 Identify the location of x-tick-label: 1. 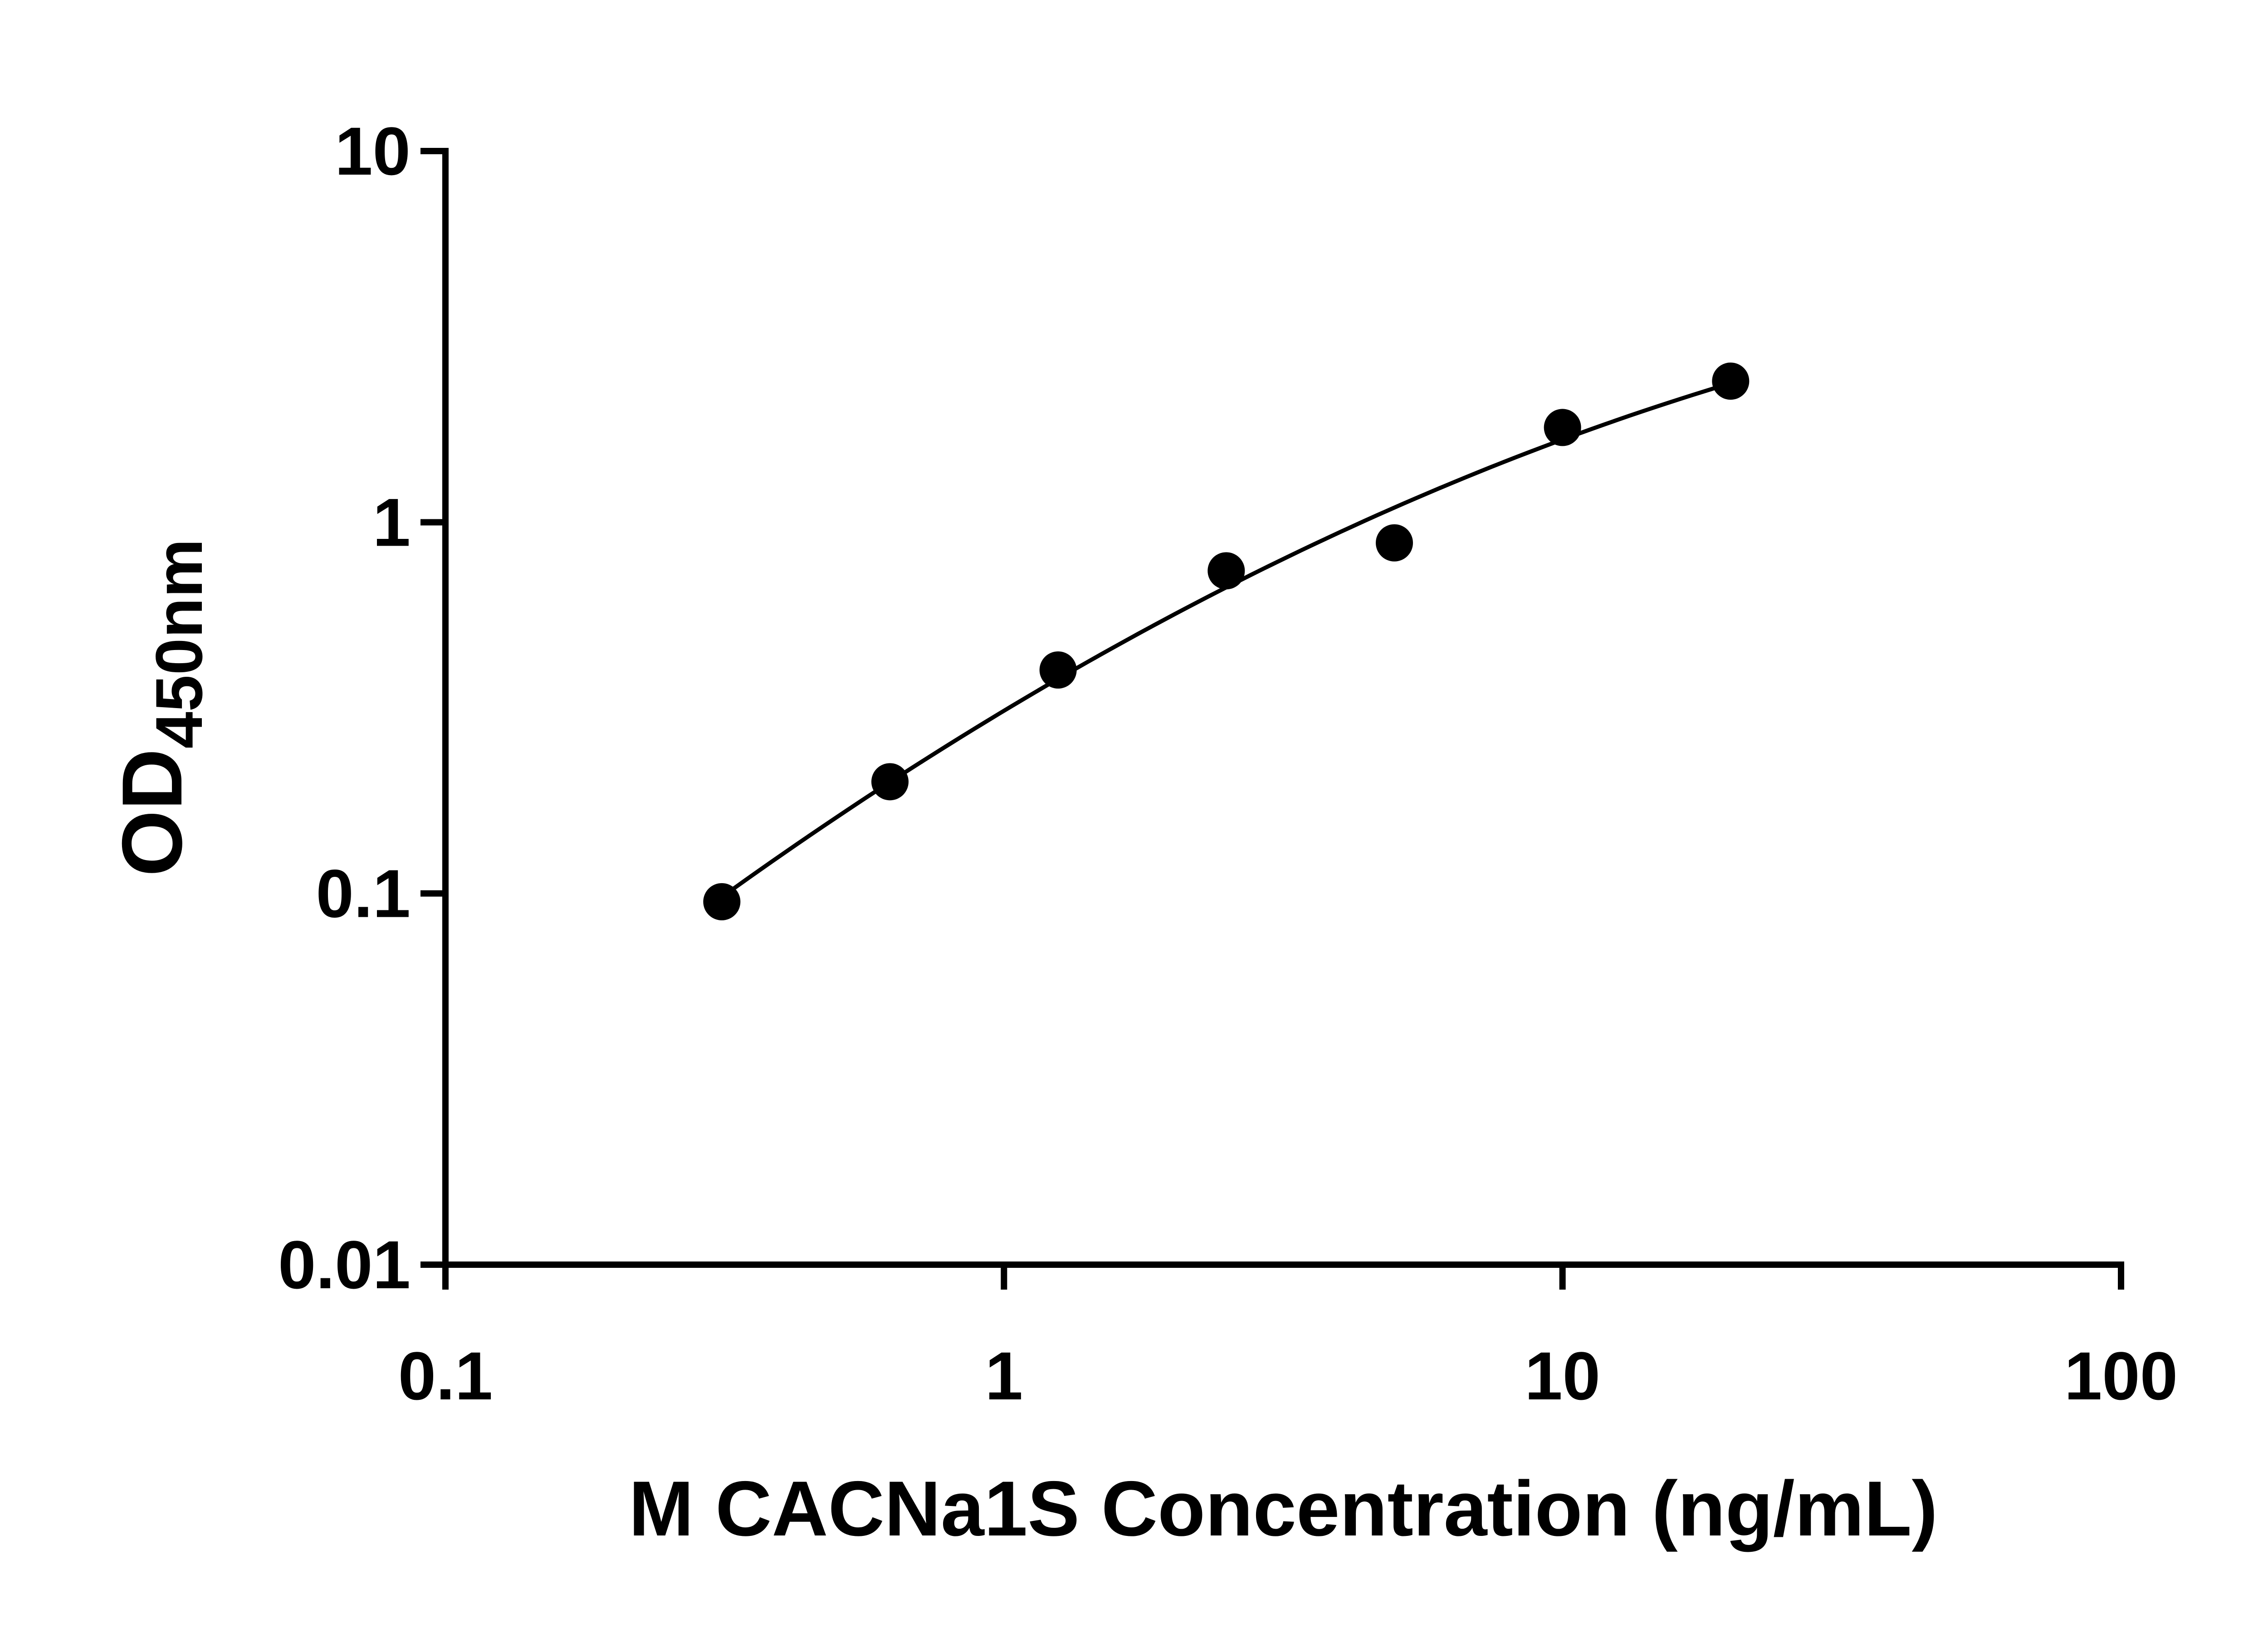
(1004, 1376).